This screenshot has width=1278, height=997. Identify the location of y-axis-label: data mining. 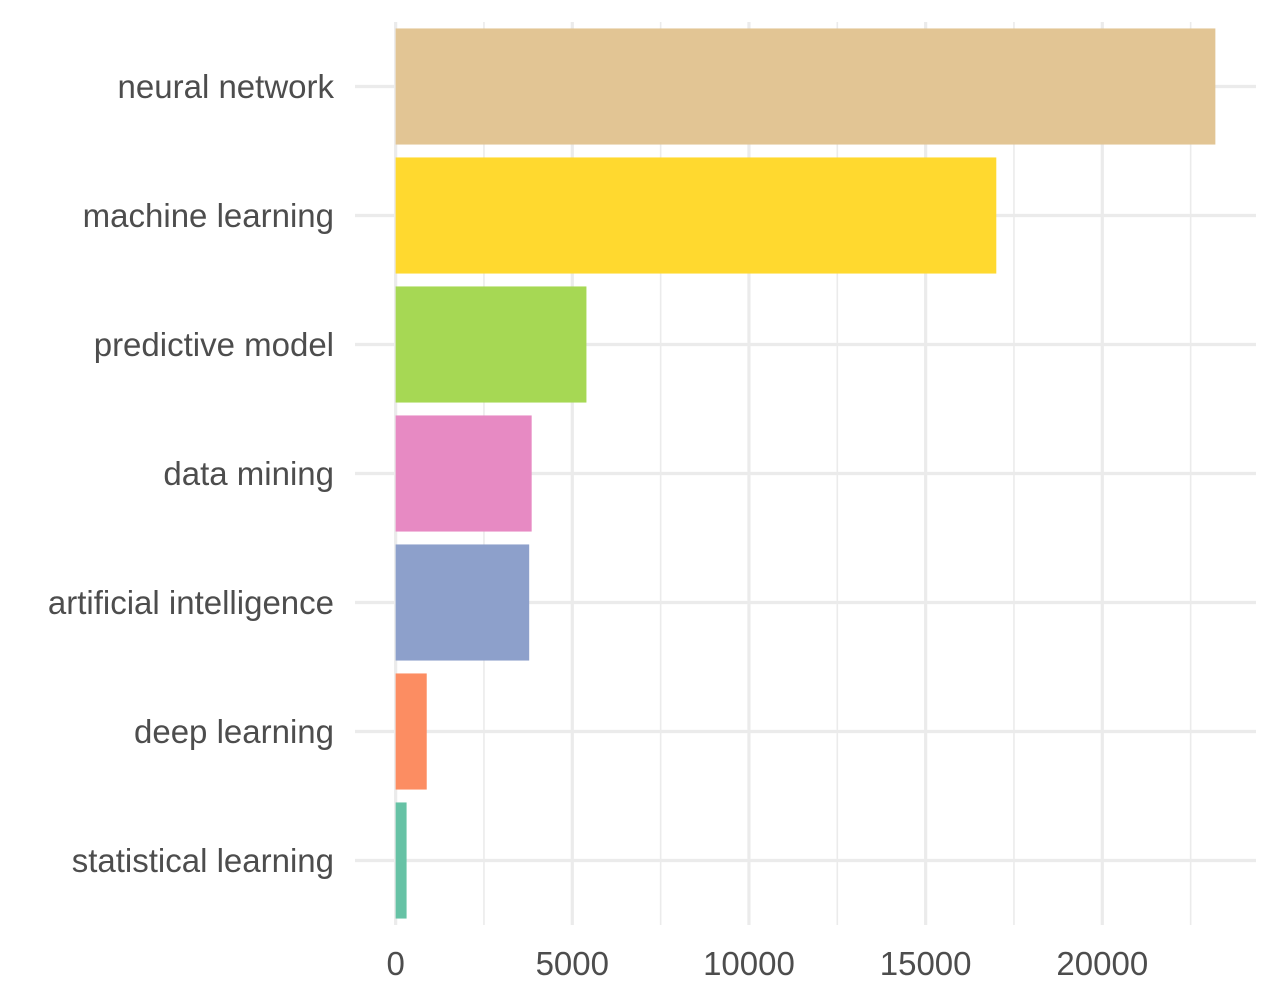
(248, 473).